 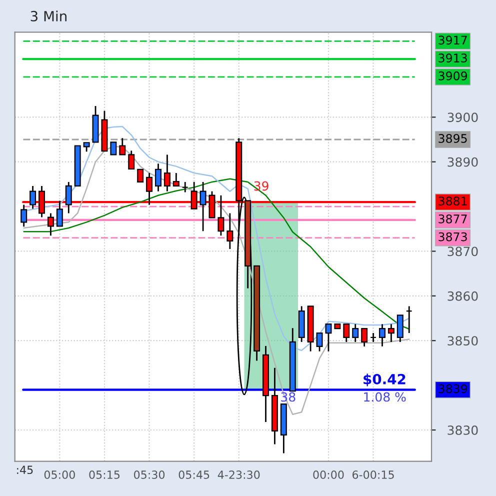 I want to click on x-tick-label: 6-00:15, so click(x=373, y=474).